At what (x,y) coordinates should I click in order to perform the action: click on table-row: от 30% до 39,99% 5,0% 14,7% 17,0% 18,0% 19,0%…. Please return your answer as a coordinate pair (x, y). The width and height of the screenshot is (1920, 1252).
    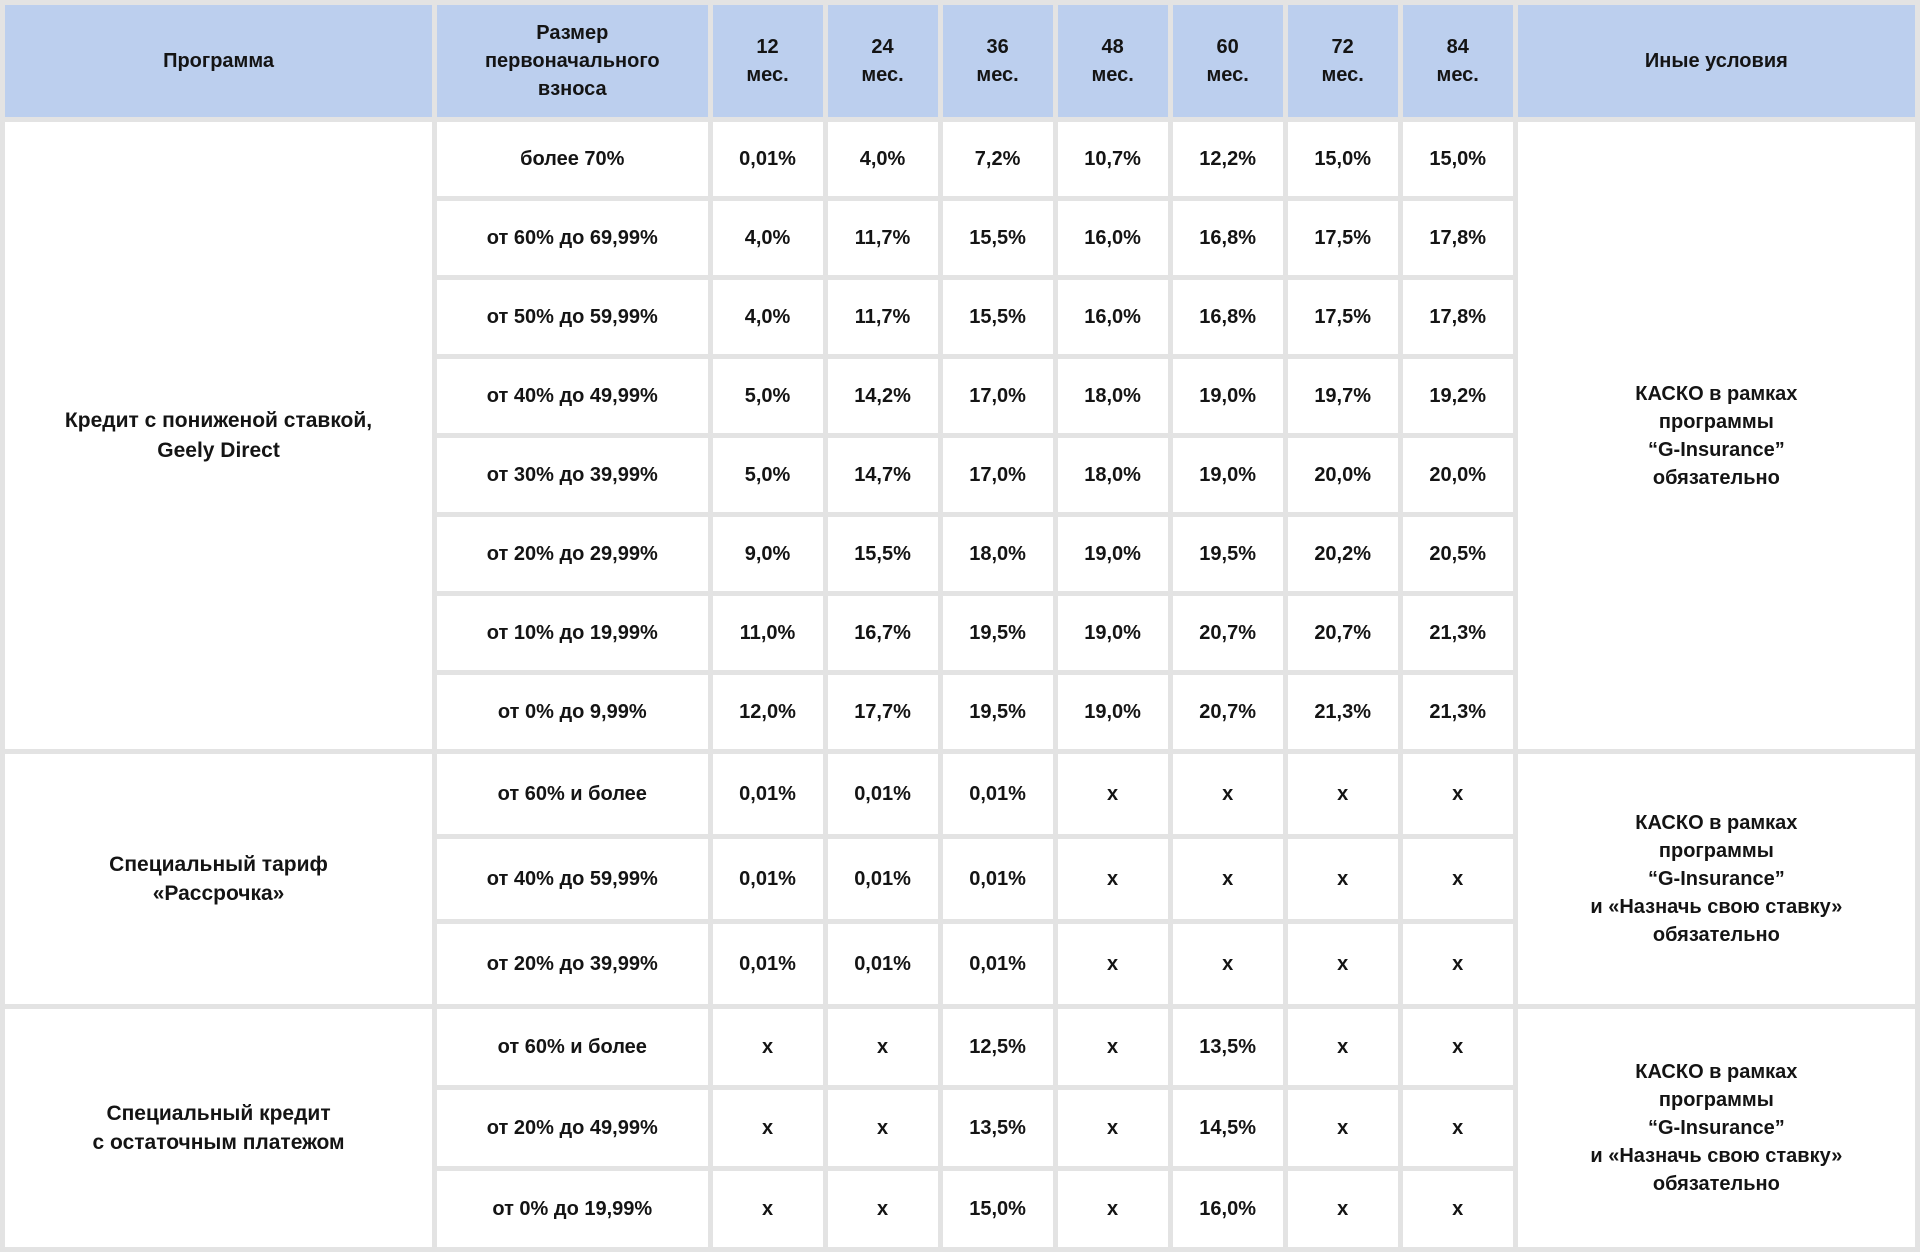
    Looking at the image, I should click on (960, 475).